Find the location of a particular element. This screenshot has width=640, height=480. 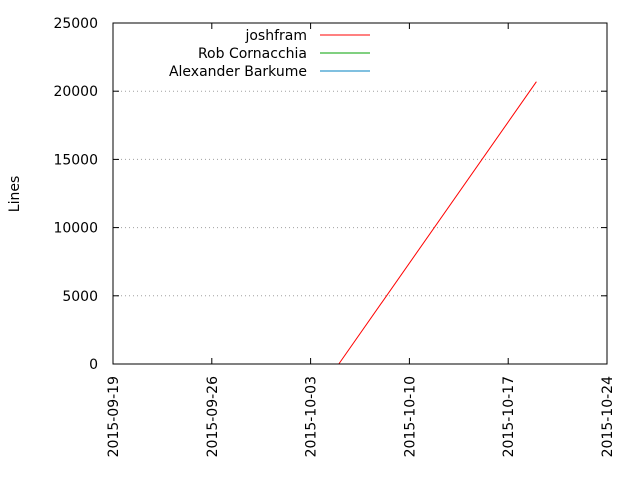

legend-label: joshfram is located at coordinates (275, 36).